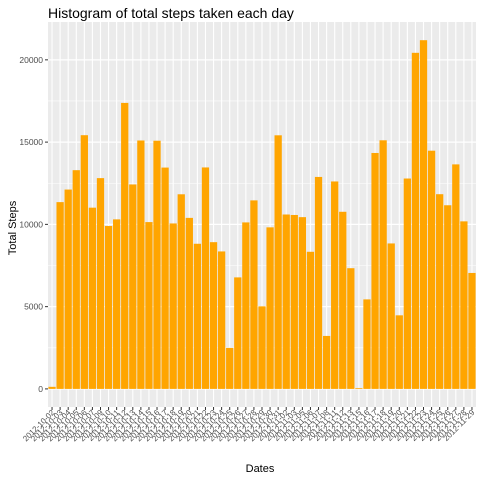  I want to click on y-axis: 0 5000 10000 15000 20000, so click(33, 224).